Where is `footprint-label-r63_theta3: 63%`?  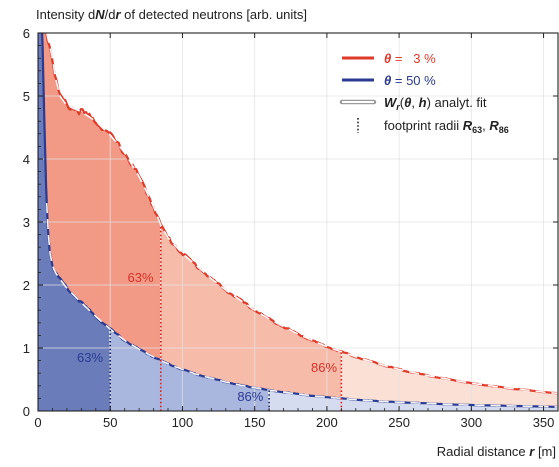
footprint-label-r63_theta3: 63% is located at coordinates (141, 277).